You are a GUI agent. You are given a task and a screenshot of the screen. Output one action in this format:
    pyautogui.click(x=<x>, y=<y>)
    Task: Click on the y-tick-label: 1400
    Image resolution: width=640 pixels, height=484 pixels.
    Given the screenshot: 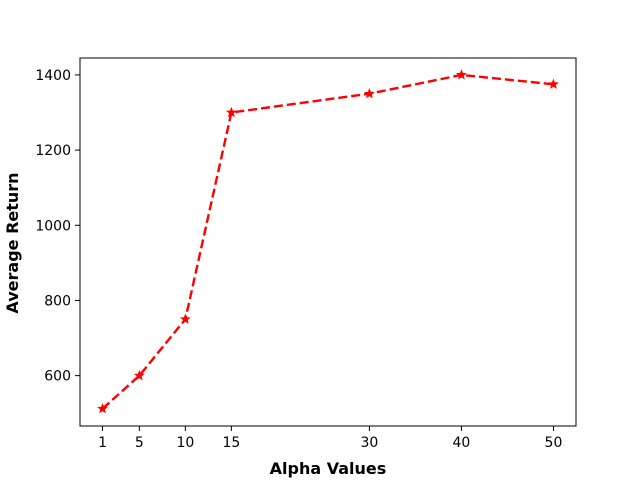 What is the action you would take?
    pyautogui.click(x=53, y=76)
    